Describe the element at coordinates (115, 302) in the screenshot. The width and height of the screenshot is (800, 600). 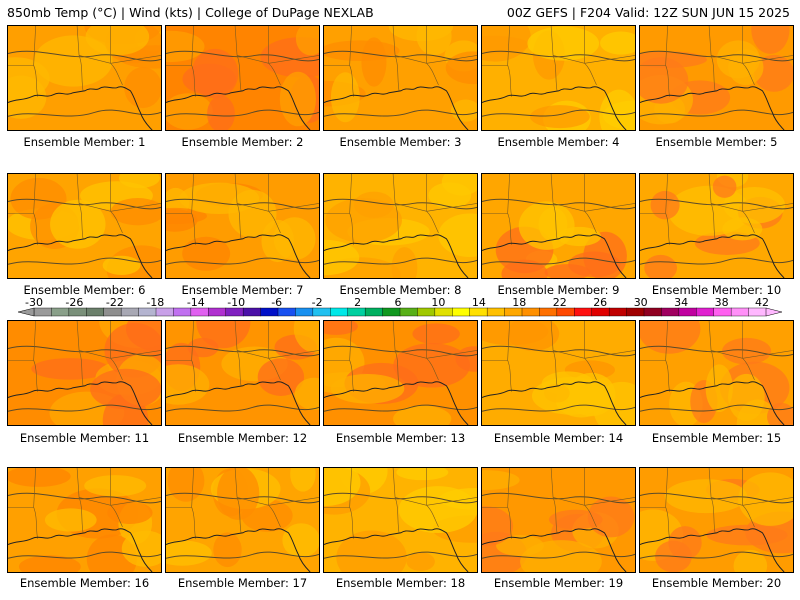
I see `colorbar-tick-label: -22` at that location.